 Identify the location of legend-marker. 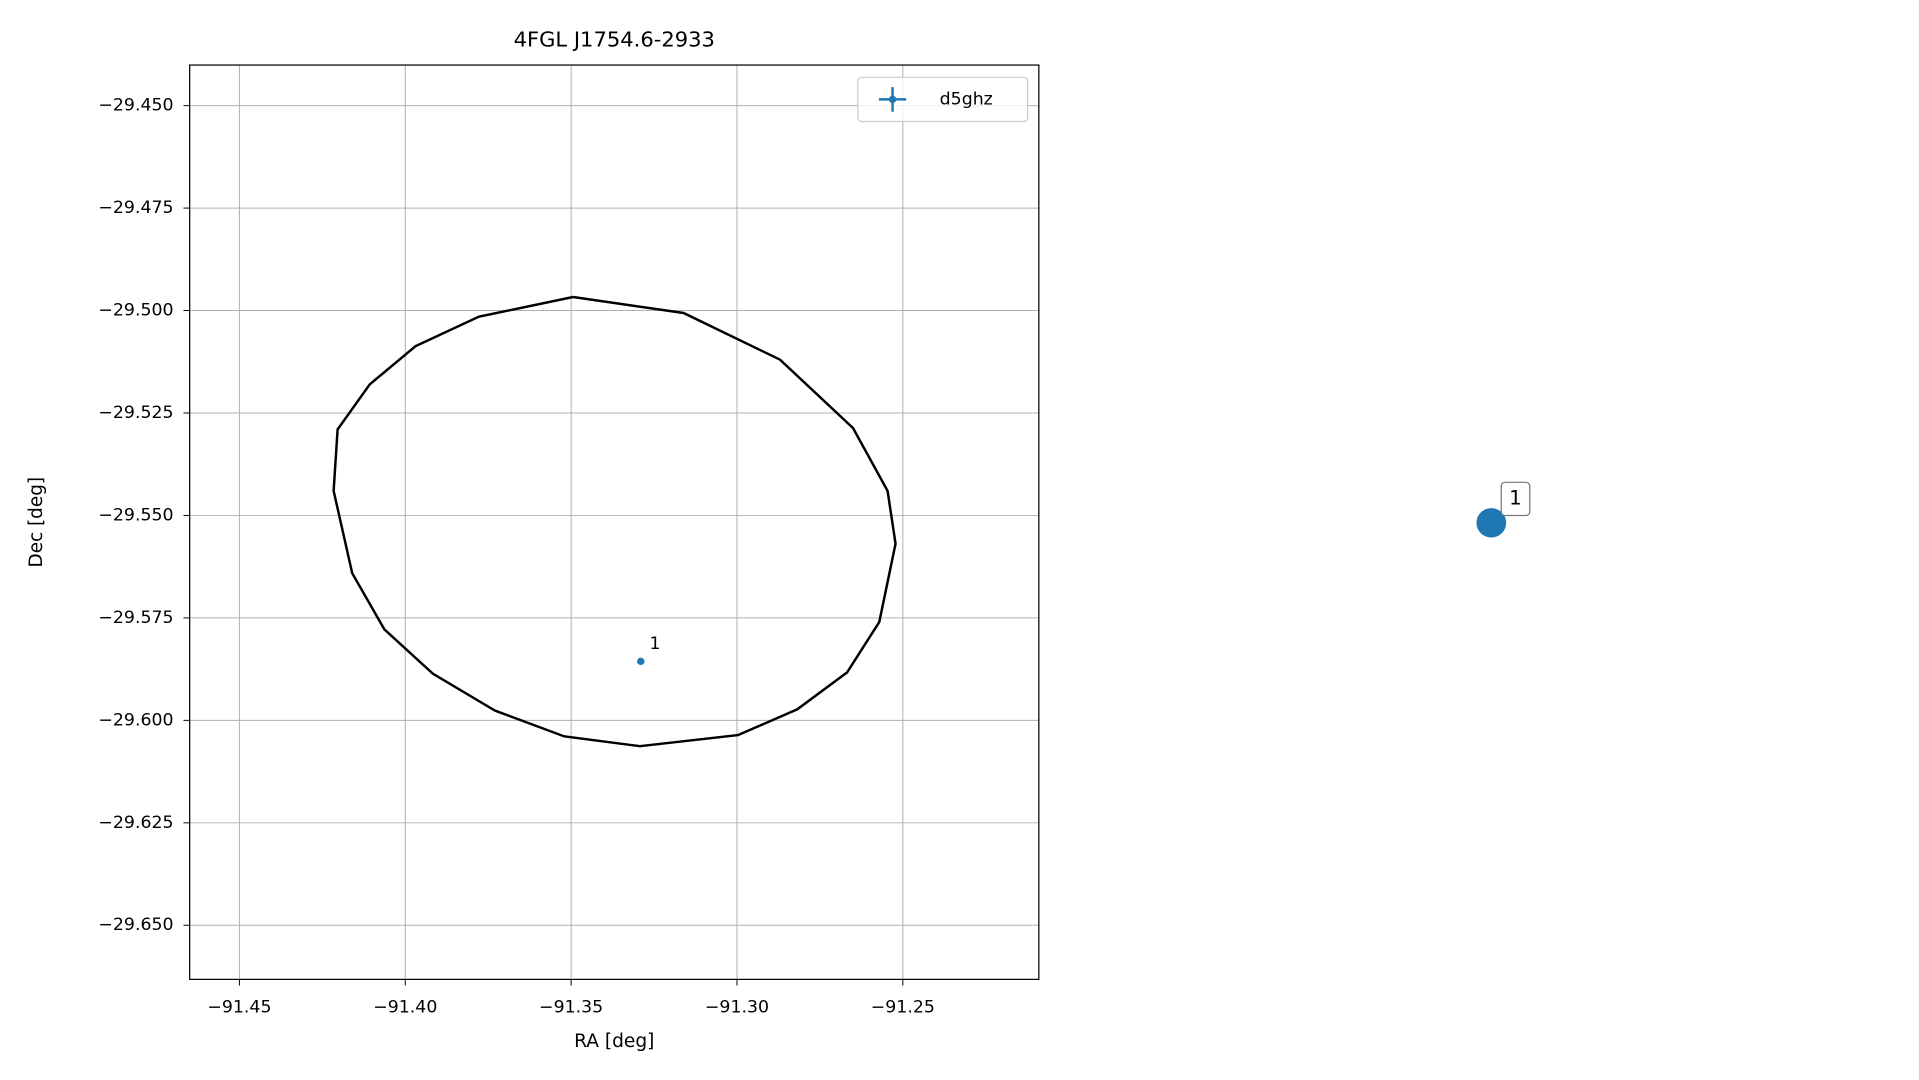
(892, 99).